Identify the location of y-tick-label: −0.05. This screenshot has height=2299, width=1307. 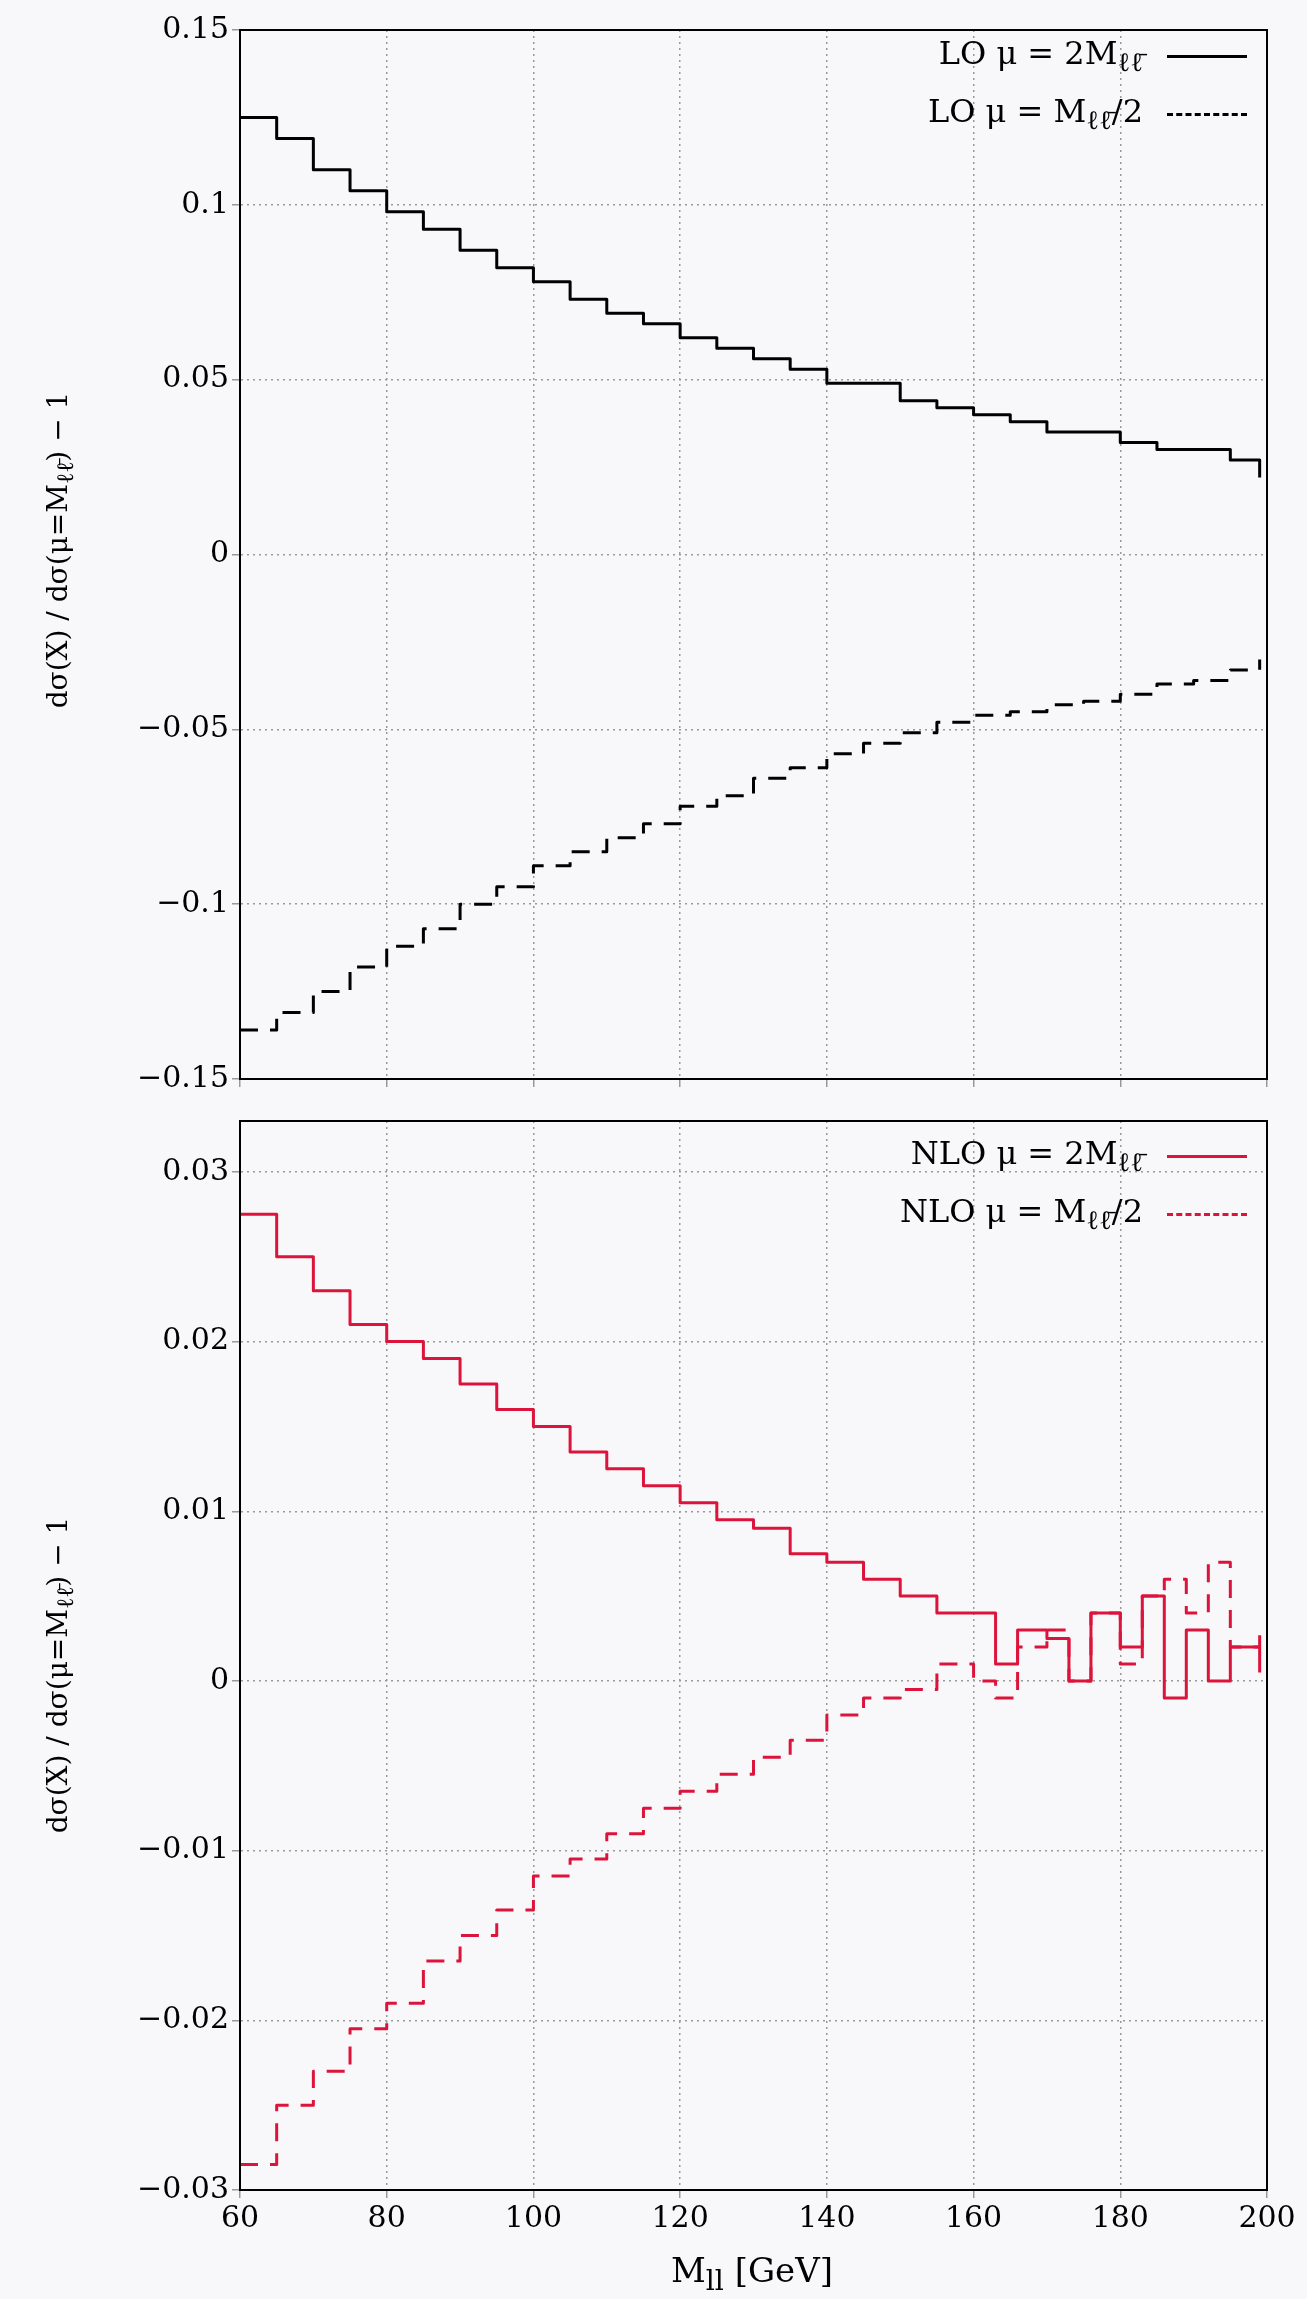
(183, 727).